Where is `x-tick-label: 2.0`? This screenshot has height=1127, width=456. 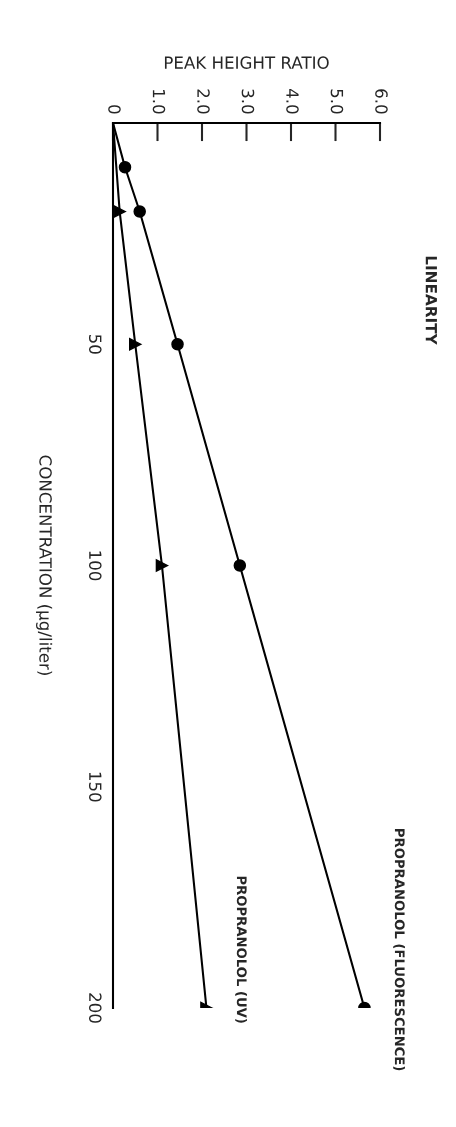 x-tick-label: 2.0 is located at coordinates (203, 101).